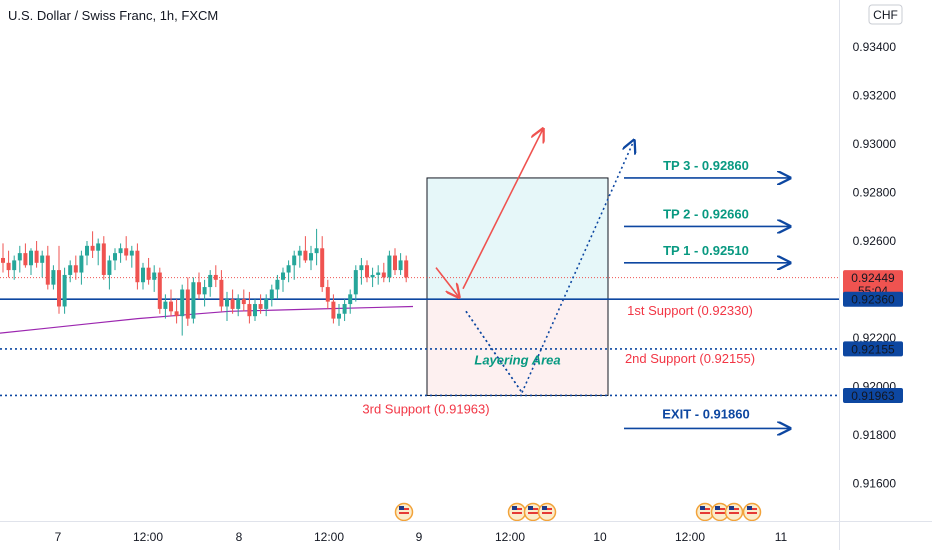 Image resolution: width=932 pixels, height=550 pixels. Describe the element at coordinates (706, 250) in the screenshot. I see `target-label: TP 1 - 0.92510` at that location.